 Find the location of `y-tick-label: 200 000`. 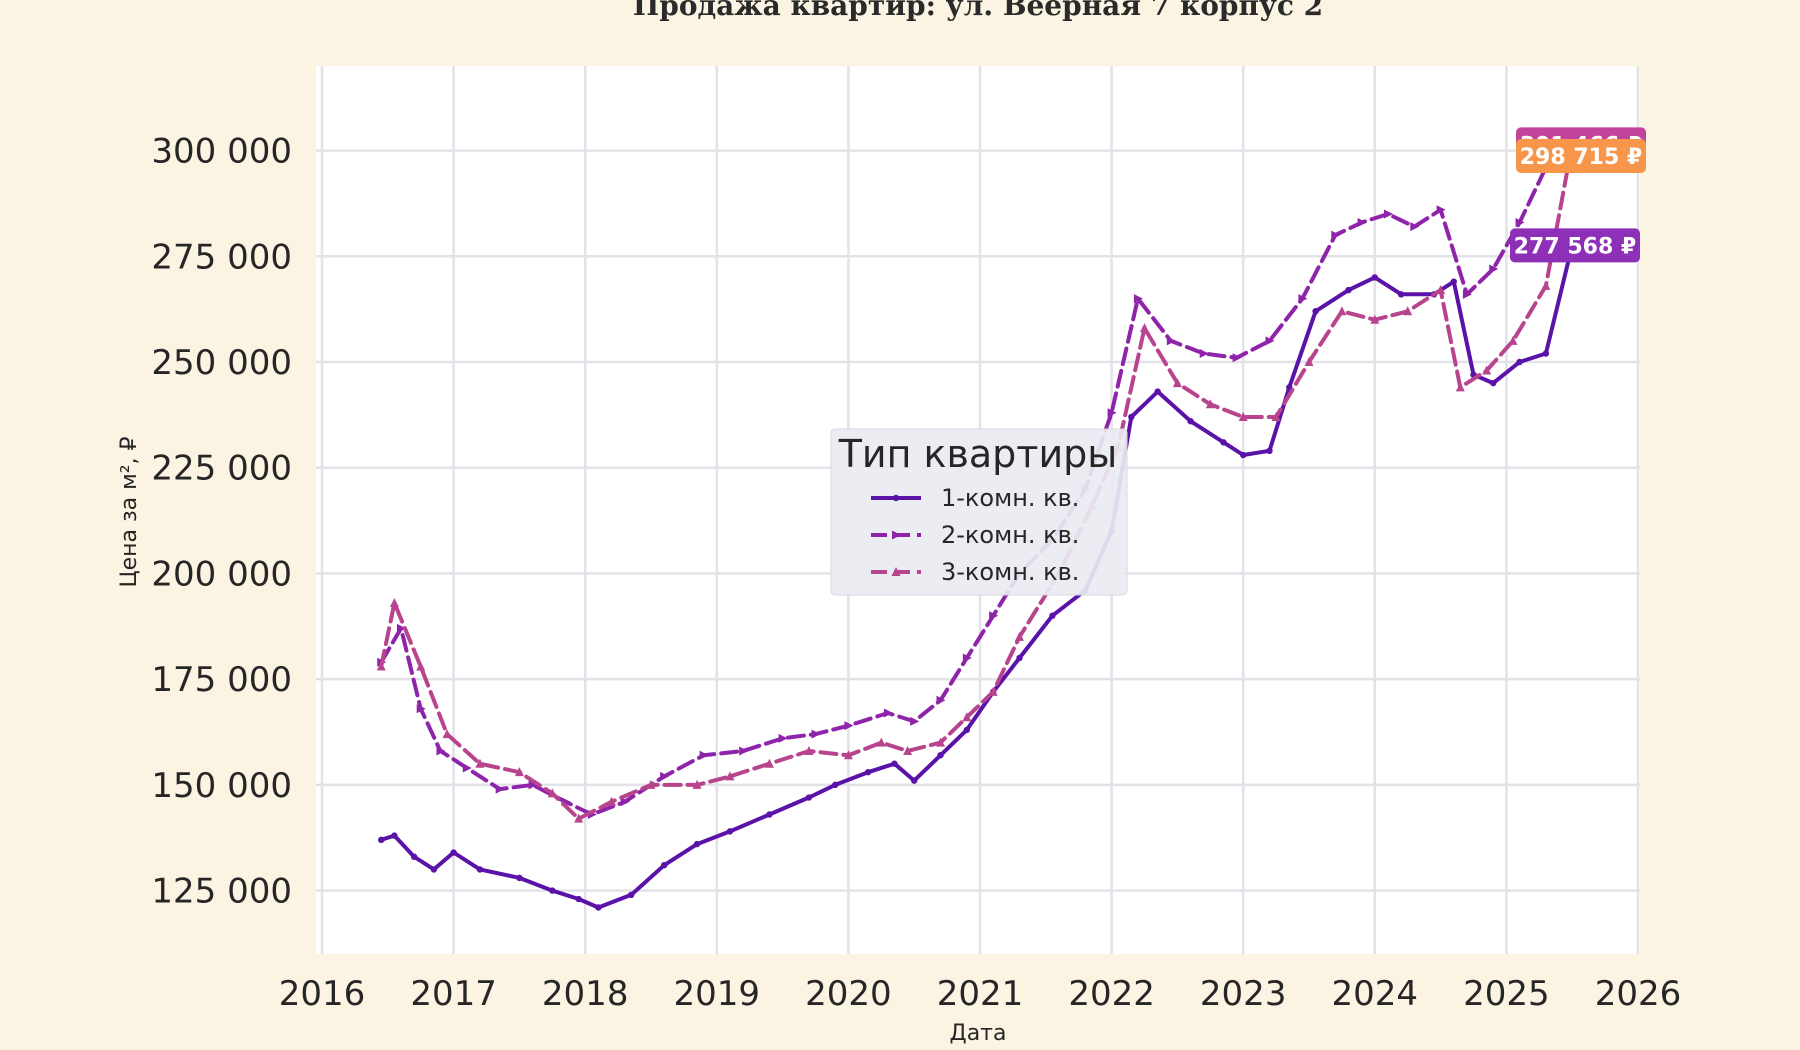

y-tick-label: 200 000 is located at coordinates (221, 574).